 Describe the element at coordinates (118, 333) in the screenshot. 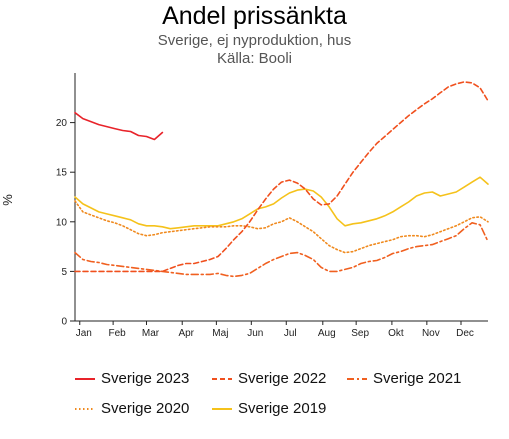

I see `x-tick-label: Feb` at that location.